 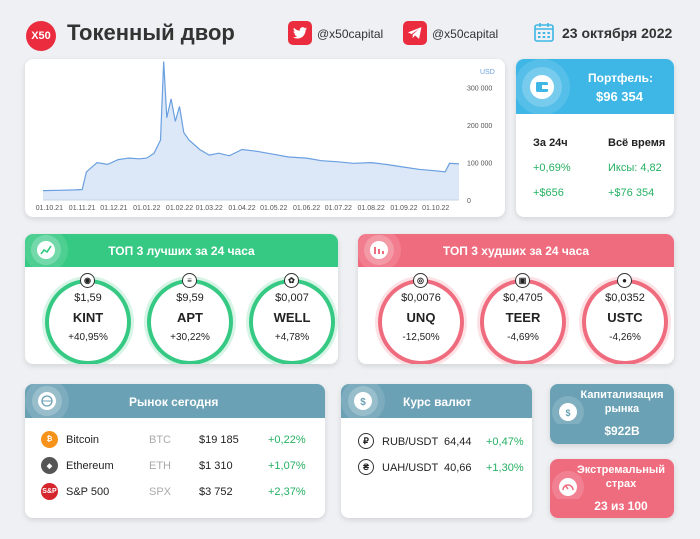 What do you see at coordinates (625, 317) in the screenshot?
I see `token-symbol: USTC` at bounding box center [625, 317].